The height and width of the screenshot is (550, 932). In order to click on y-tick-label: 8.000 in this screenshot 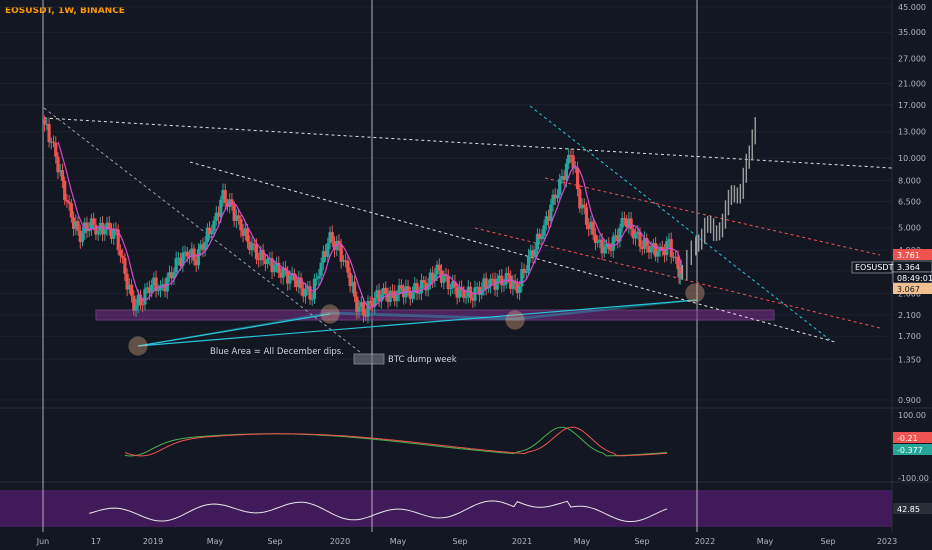, I will do `click(909, 181)`.